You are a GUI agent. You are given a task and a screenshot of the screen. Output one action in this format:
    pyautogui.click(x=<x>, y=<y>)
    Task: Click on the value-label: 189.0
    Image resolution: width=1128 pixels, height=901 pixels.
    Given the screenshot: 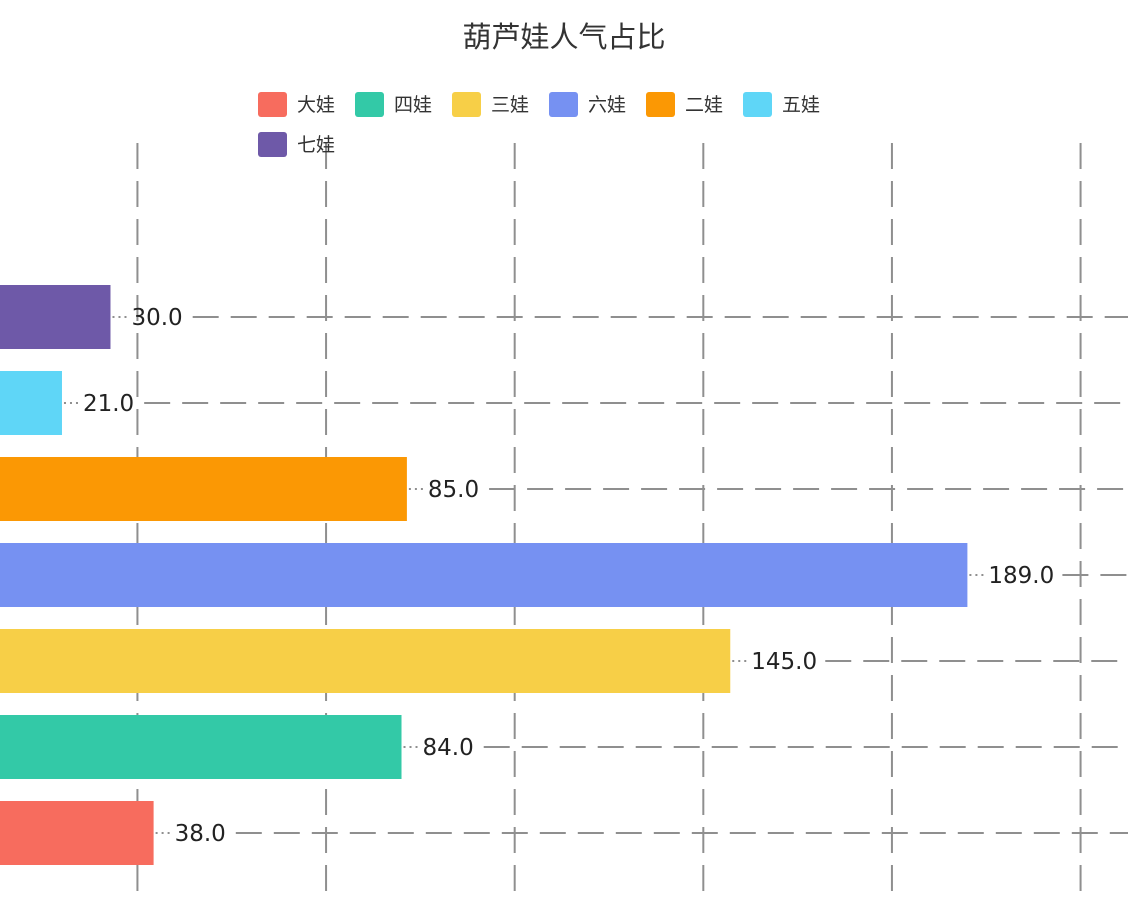 What is the action you would take?
    pyautogui.click(x=1021, y=576)
    